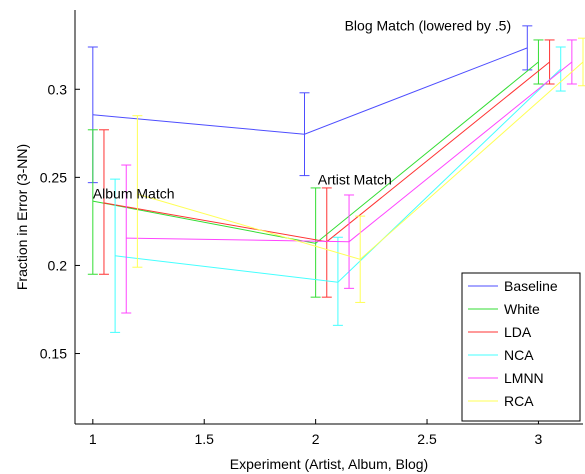 The width and height of the screenshot is (585, 474). I want to click on legend-label: LDA, so click(518, 332).